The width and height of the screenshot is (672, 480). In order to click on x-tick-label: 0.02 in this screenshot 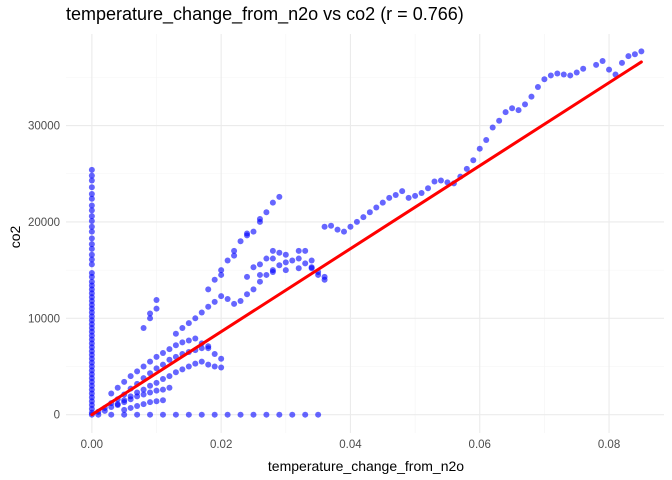, I will do `click(221, 445)`.